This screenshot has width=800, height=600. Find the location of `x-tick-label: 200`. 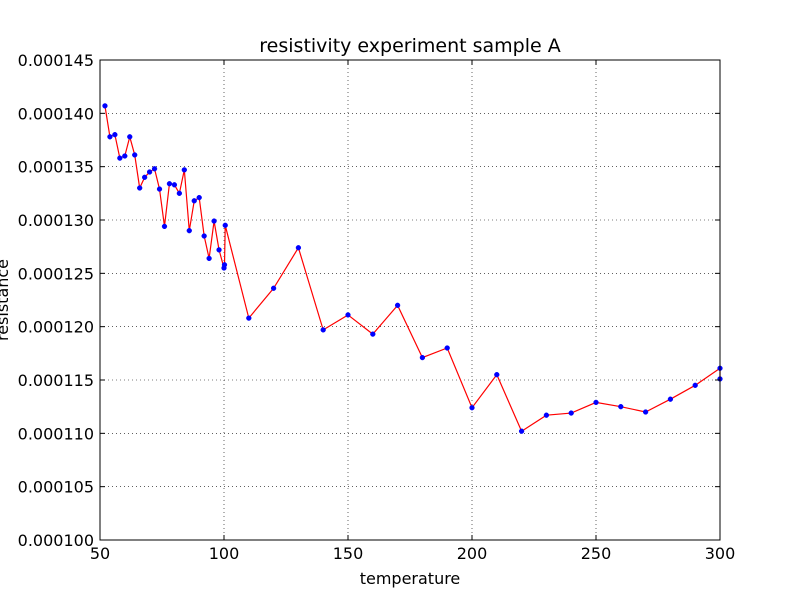

x-tick-label: 200 is located at coordinates (472, 553).